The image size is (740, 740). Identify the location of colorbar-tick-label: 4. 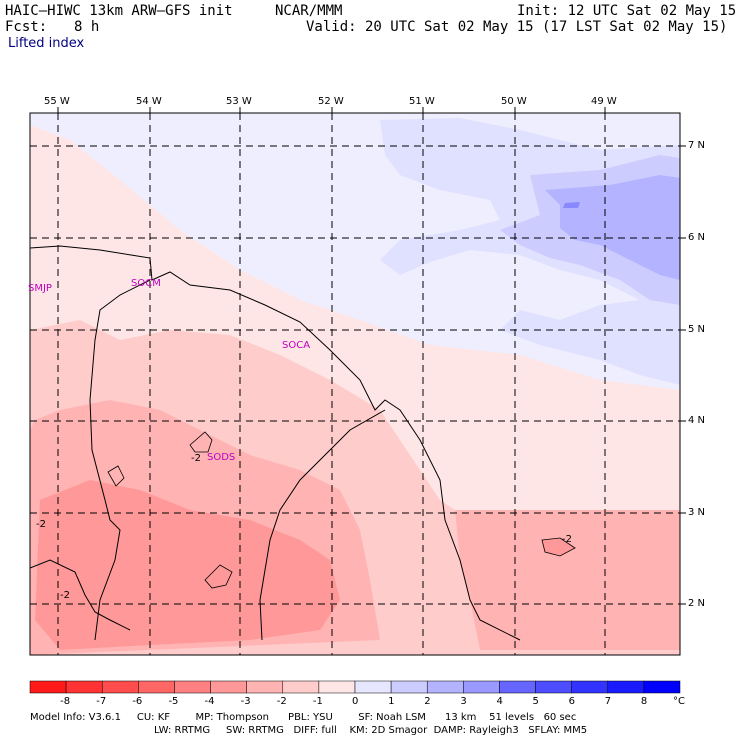
(499, 701).